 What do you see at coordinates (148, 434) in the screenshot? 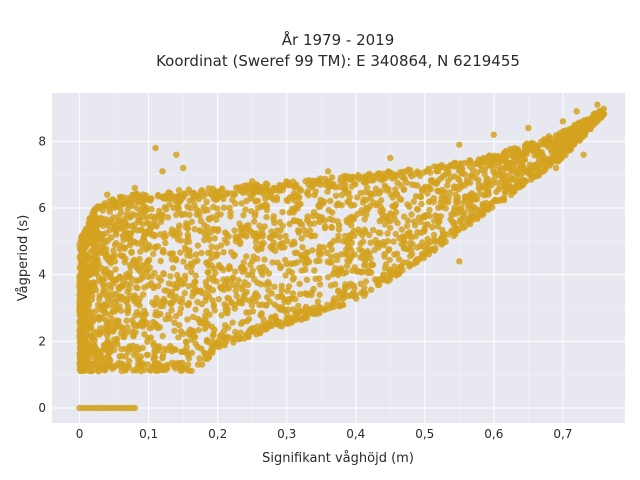
I see `x-tick-label: 0,1` at bounding box center [148, 434].